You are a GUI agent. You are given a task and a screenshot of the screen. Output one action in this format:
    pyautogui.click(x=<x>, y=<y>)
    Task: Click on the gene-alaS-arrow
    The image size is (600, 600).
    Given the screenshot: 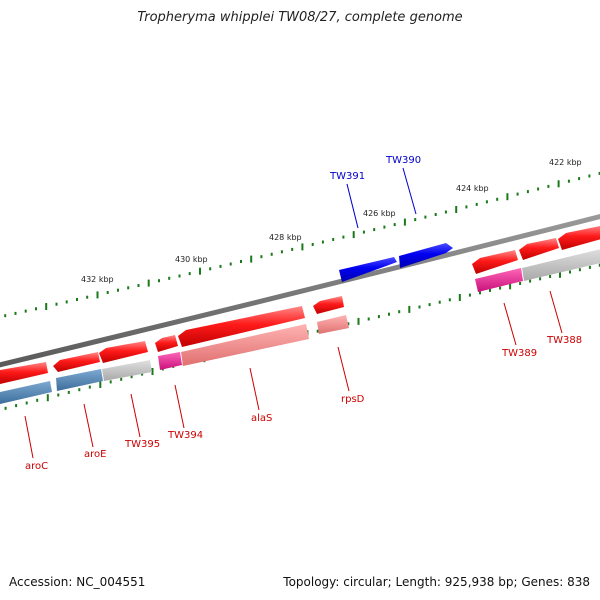 What is the action you would take?
    pyautogui.click(x=241, y=326)
    